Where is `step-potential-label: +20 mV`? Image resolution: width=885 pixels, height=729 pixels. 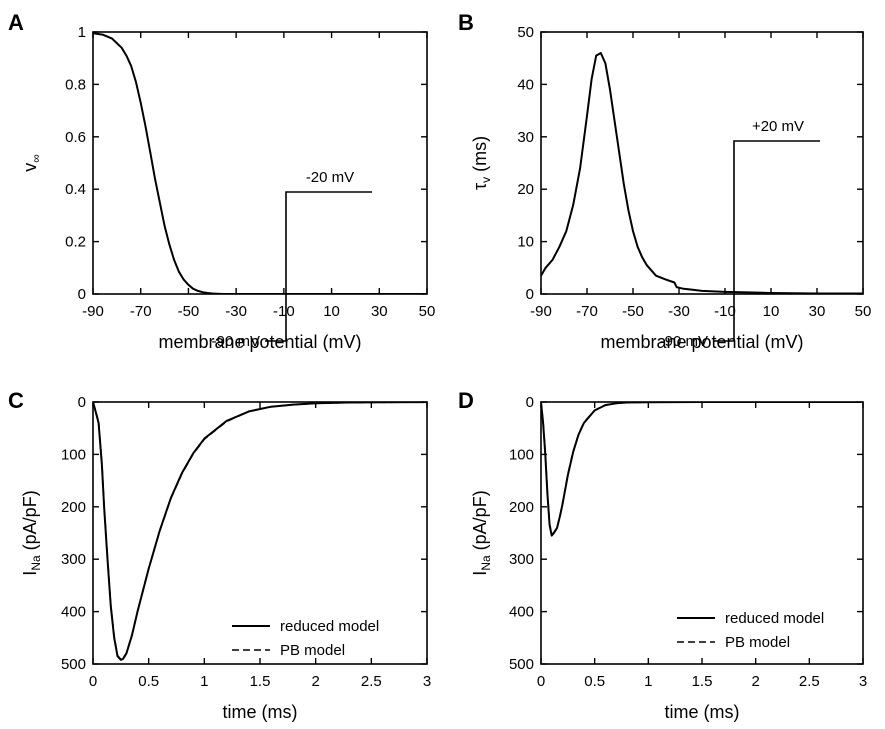 step-potential-label: +20 mV is located at coordinates (778, 126).